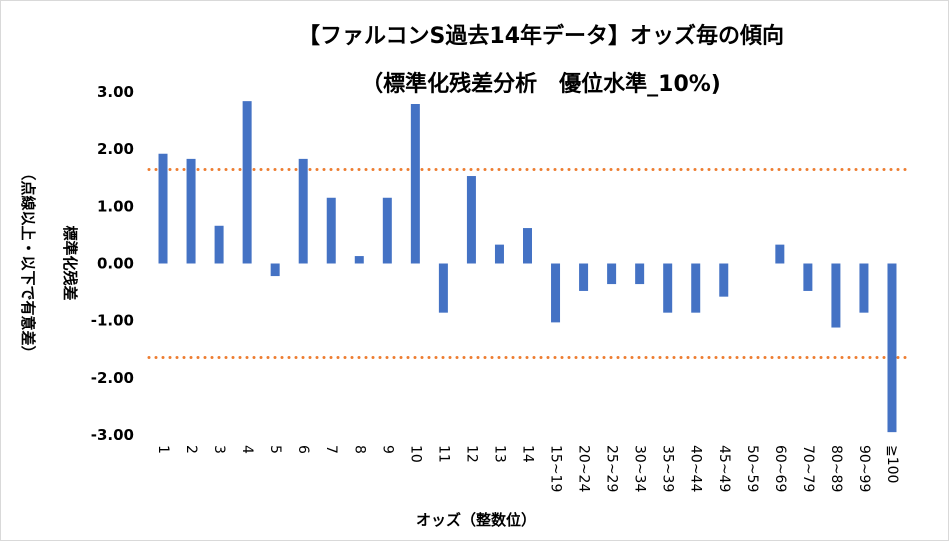 The image size is (949, 541). I want to click on bar-80~89, so click(836, 295).